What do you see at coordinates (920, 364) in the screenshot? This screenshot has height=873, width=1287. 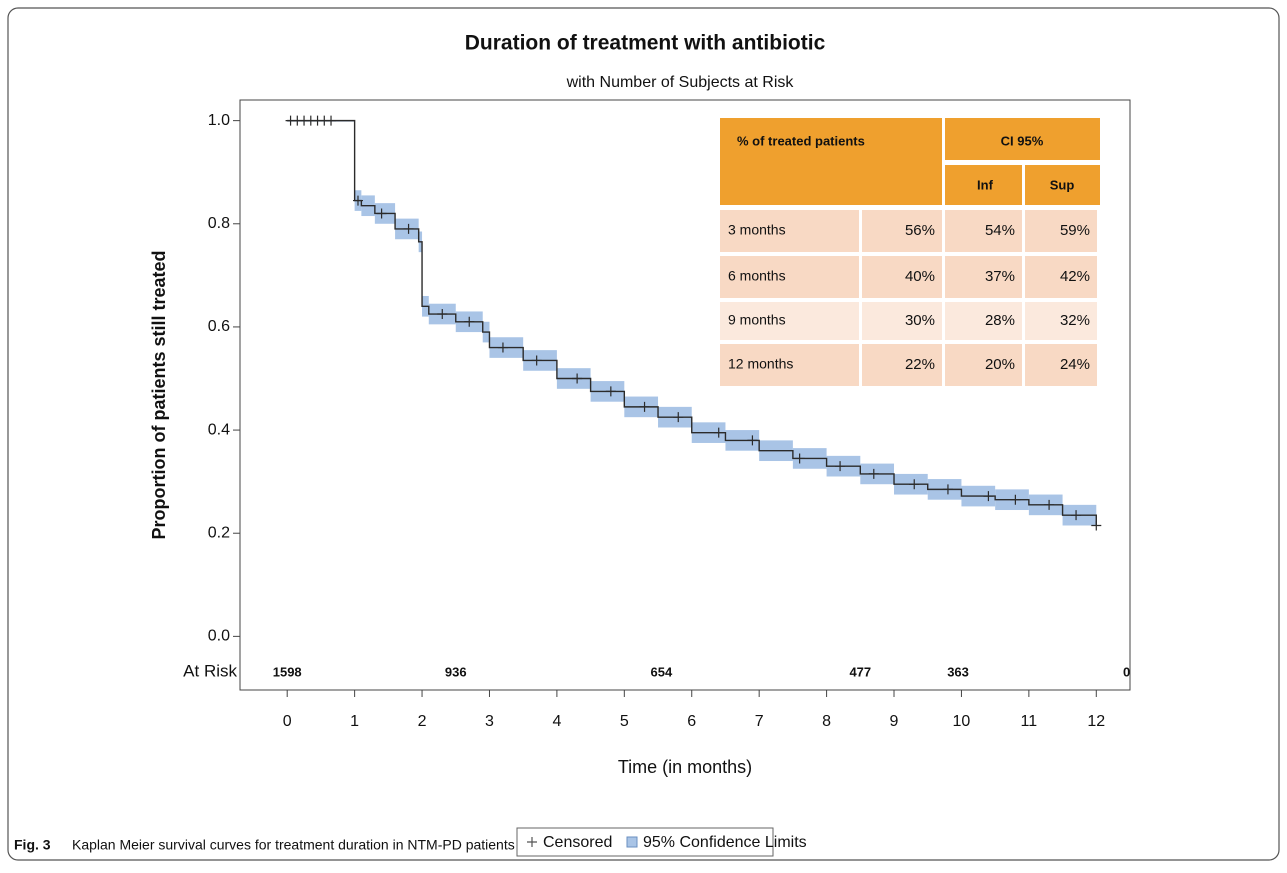 I see `table-cell-text: 22%` at bounding box center [920, 364].